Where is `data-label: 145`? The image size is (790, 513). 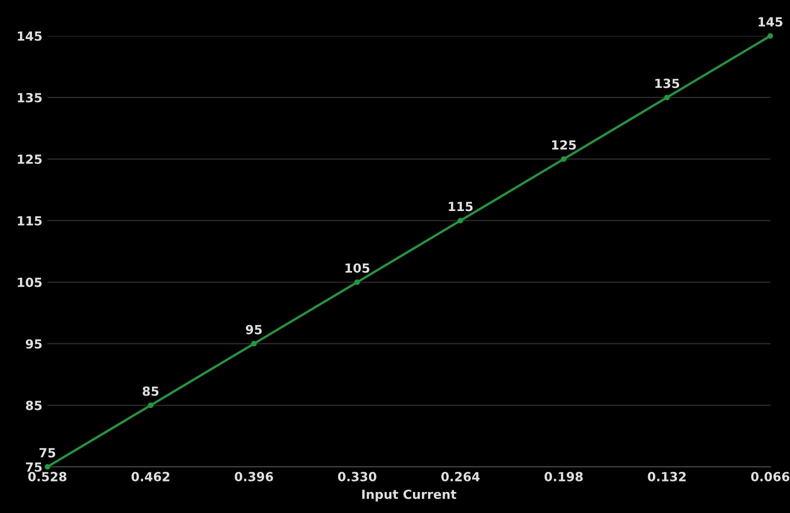
data-label: 145 is located at coordinates (770, 22).